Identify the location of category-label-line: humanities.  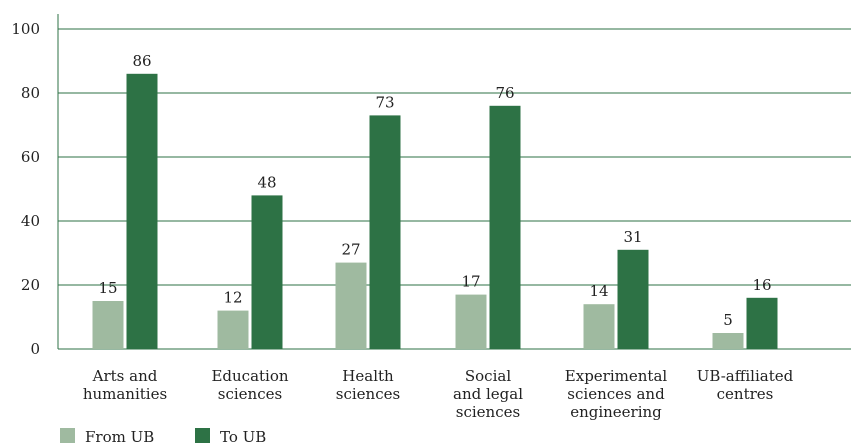
(125, 394).